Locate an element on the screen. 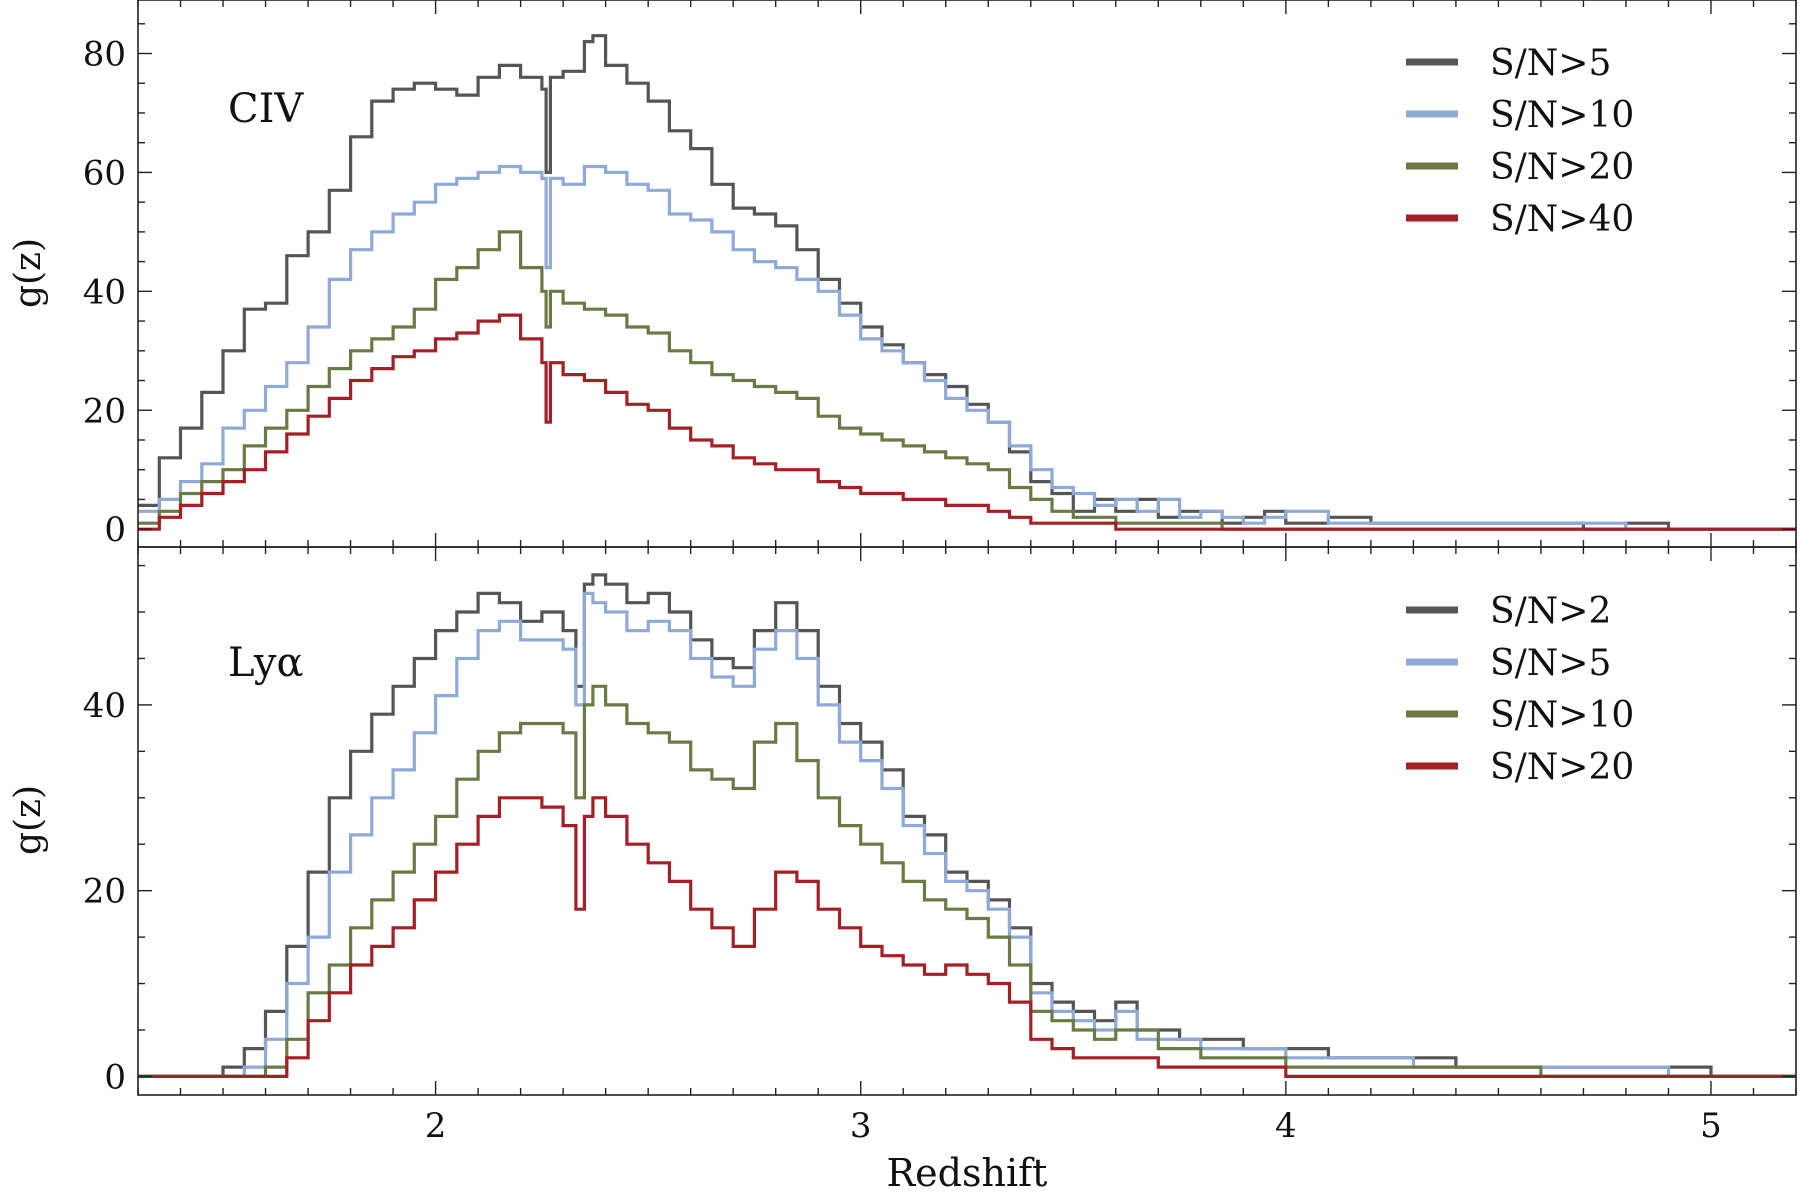  xtick-label: 5 is located at coordinates (1711, 1126).